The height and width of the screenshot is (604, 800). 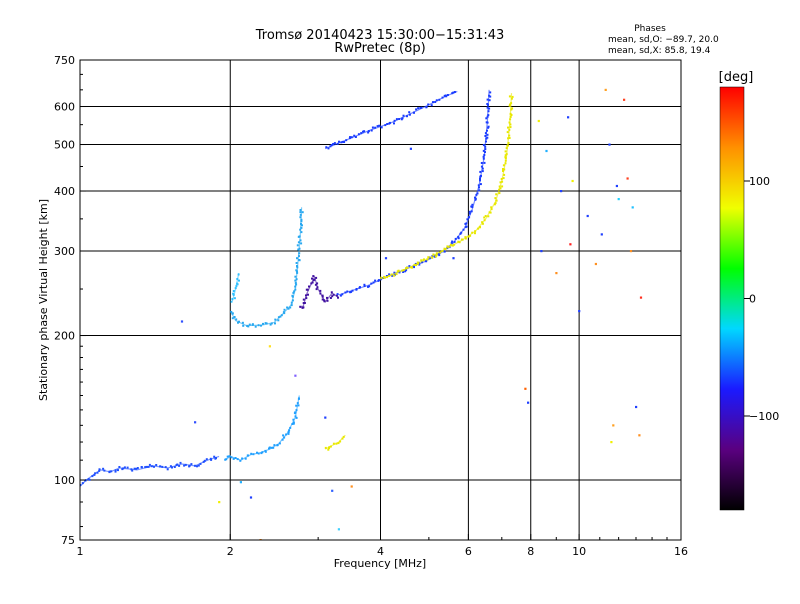 I want to click on y-tick-label: 75, so click(x=68, y=540).